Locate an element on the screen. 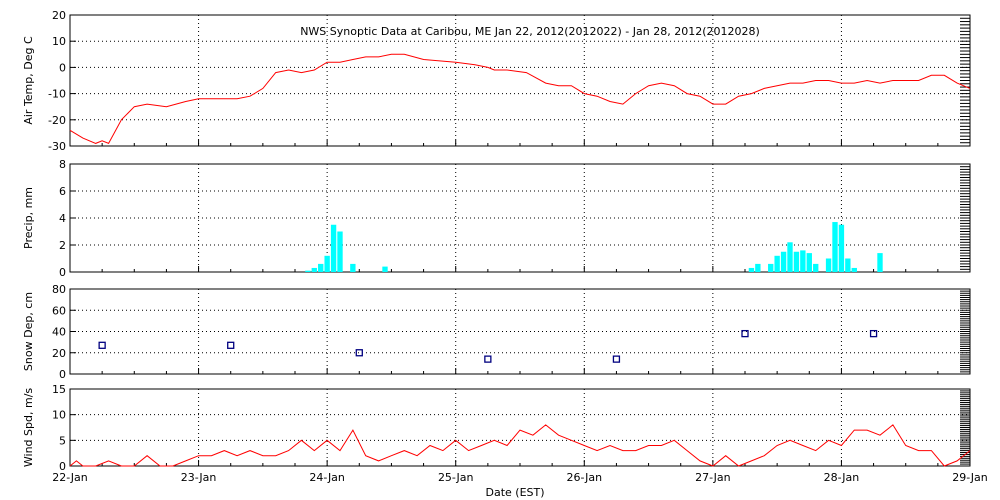 Image resolution: width=1000 pixels, height=500 pixels. snow-depth-ylabel: Snow Dep, cm is located at coordinates (28, 331).